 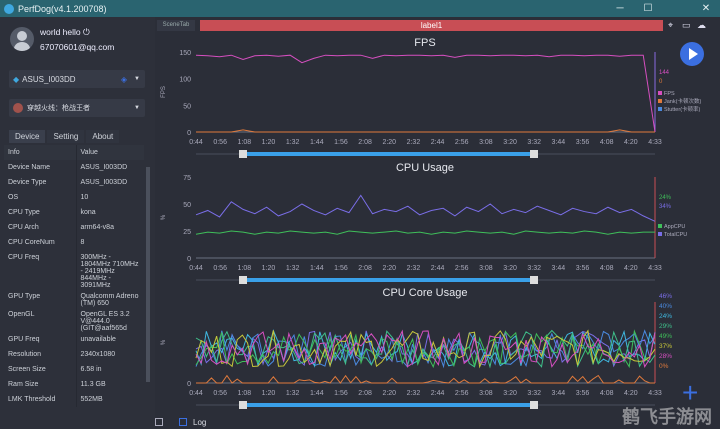 I want to click on x-tick-label: 1:20, so click(x=269, y=393).